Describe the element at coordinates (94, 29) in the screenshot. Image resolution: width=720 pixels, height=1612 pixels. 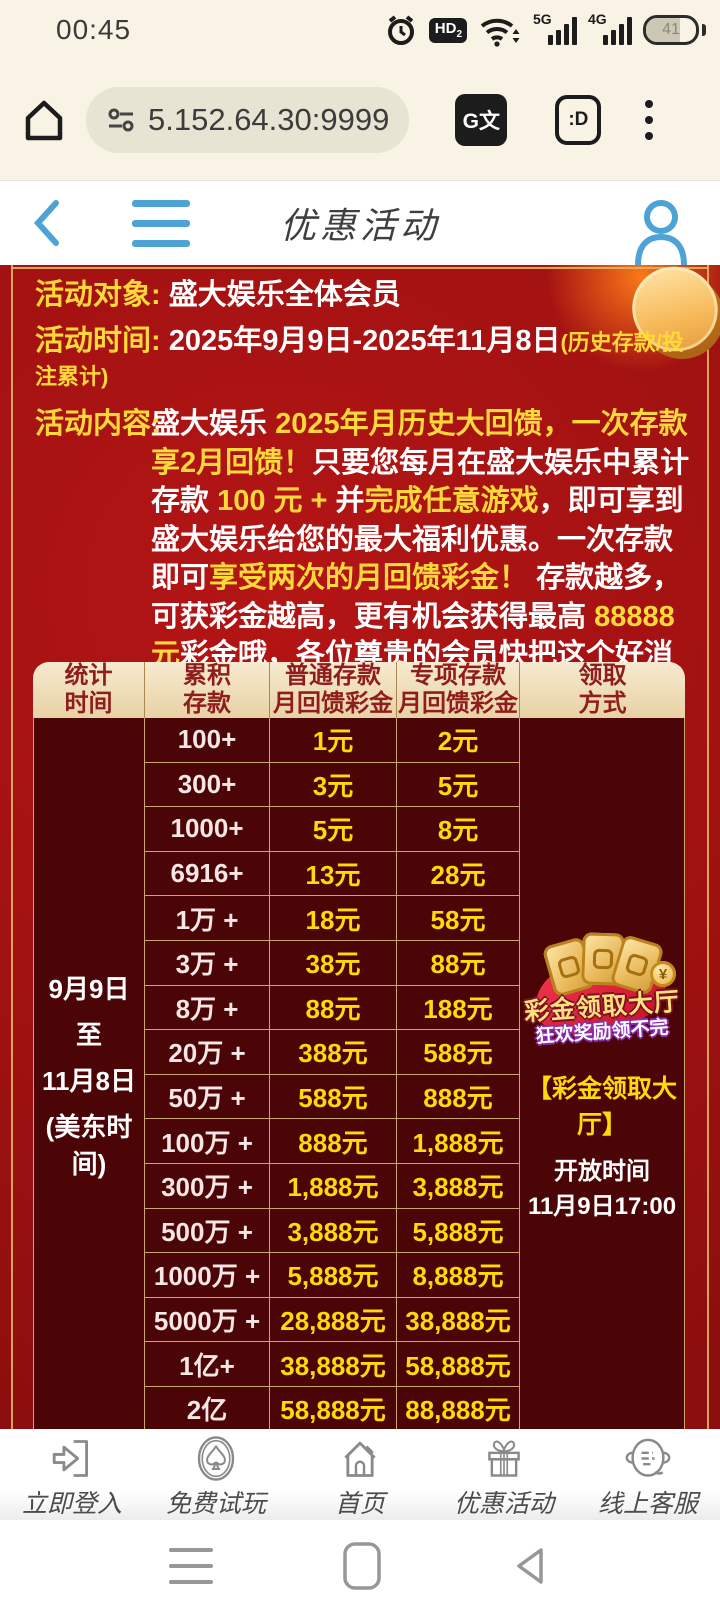
I see `clock-time: 00:45` at that location.